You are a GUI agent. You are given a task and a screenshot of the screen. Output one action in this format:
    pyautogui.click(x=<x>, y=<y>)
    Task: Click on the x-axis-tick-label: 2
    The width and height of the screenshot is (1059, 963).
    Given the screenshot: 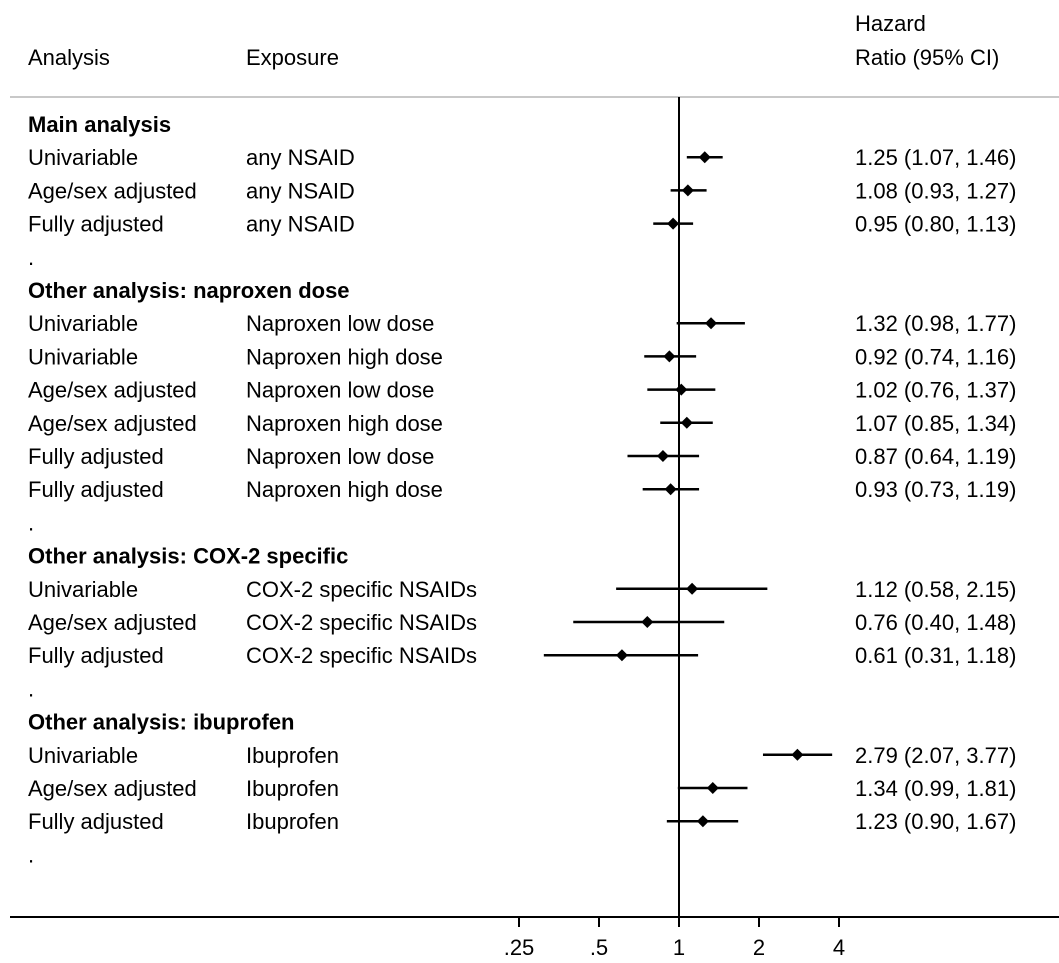 What is the action you would take?
    pyautogui.click(x=759, y=947)
    